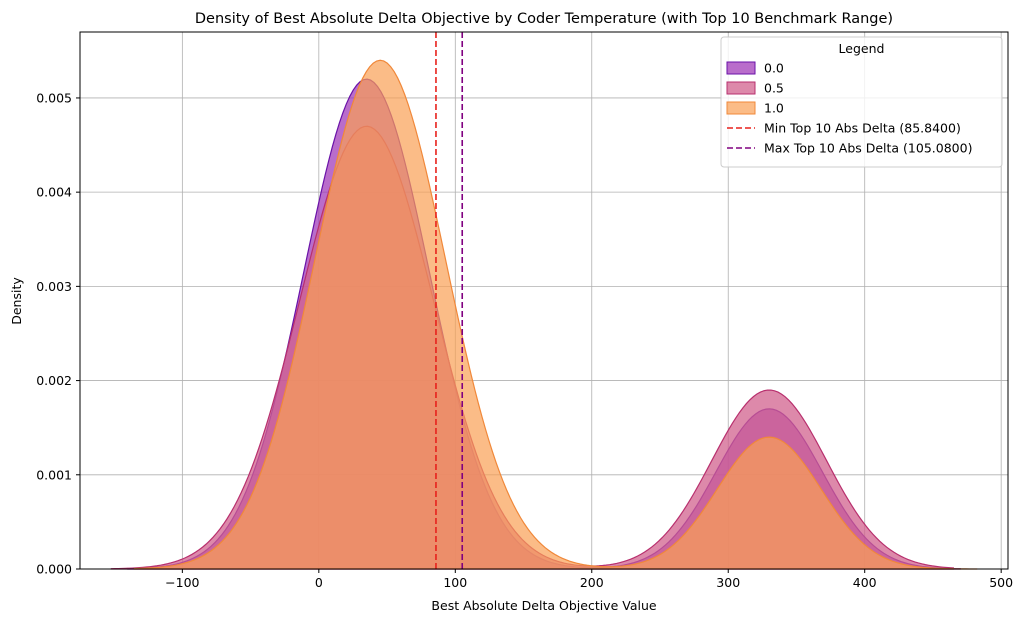 The image size is (1019, 622). Describe the element at coordinates (741, 88) in the screenshot. I see `legend-swatch-0.5` at that location.